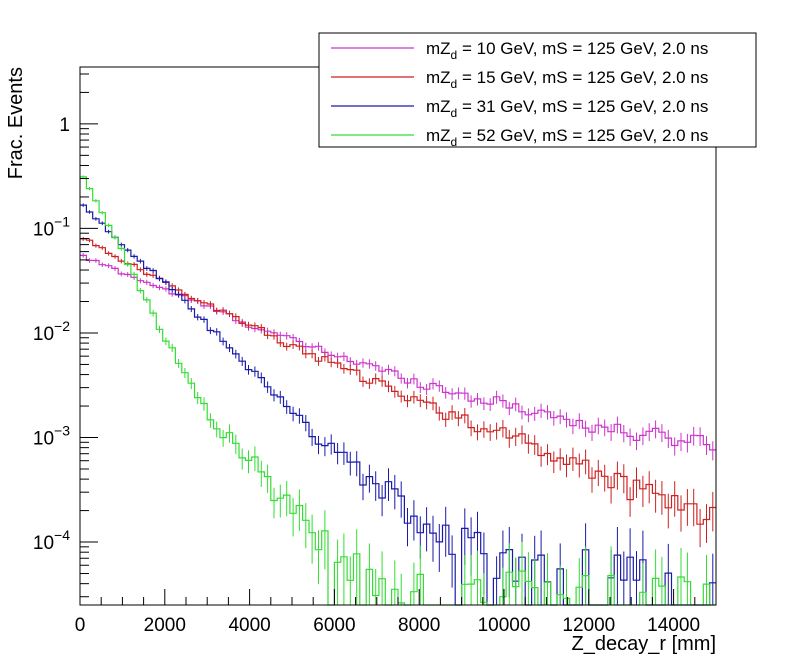 The width and height of the screenshot is (796, 672). Describe the element at coordinates (673, 625) in the screenshot. I see `x-tick-label: 14000` at that location.